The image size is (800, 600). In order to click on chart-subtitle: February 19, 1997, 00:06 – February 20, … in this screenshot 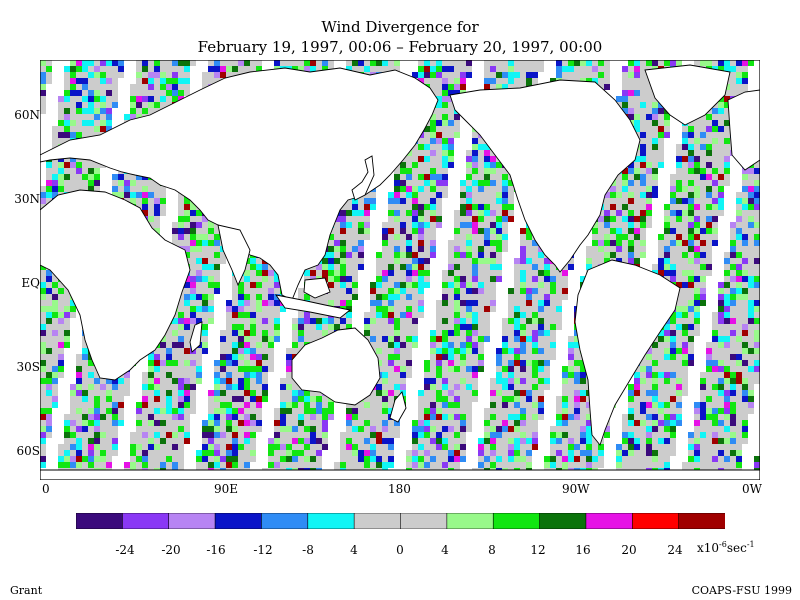, I will do `click(400, 47)`.